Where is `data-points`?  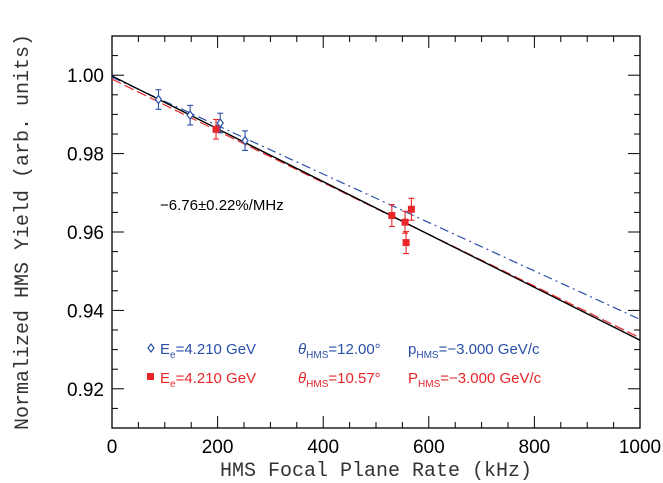
data-points is located at coordinates (284, 172).